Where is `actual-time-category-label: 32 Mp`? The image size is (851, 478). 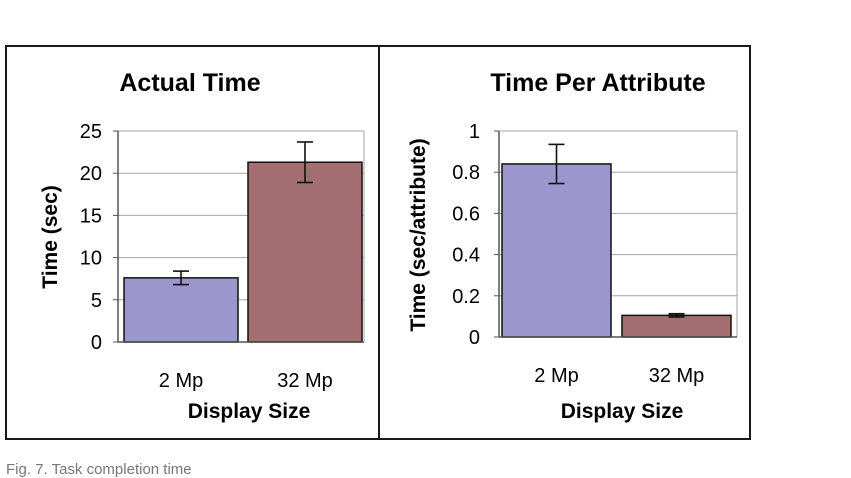
actual-time-category-label: 32 Mp is located at coordinates (305, 381).